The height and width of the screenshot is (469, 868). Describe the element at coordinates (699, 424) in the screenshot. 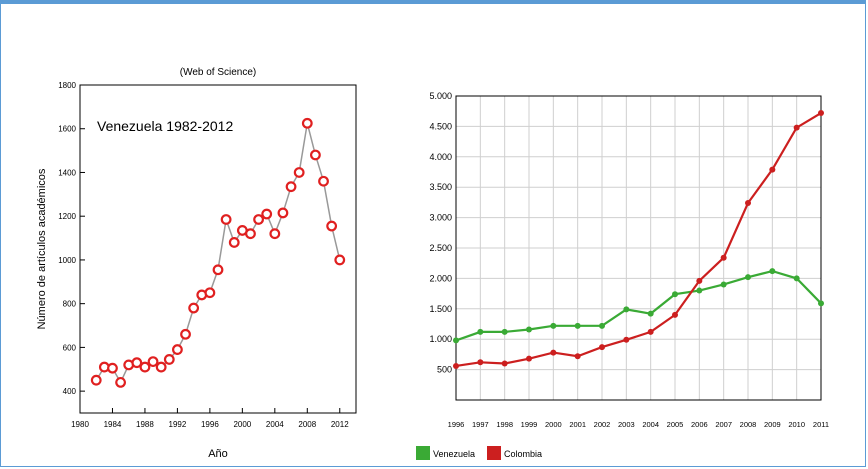

I see `chart2-xtick-label: 2006` at that location.